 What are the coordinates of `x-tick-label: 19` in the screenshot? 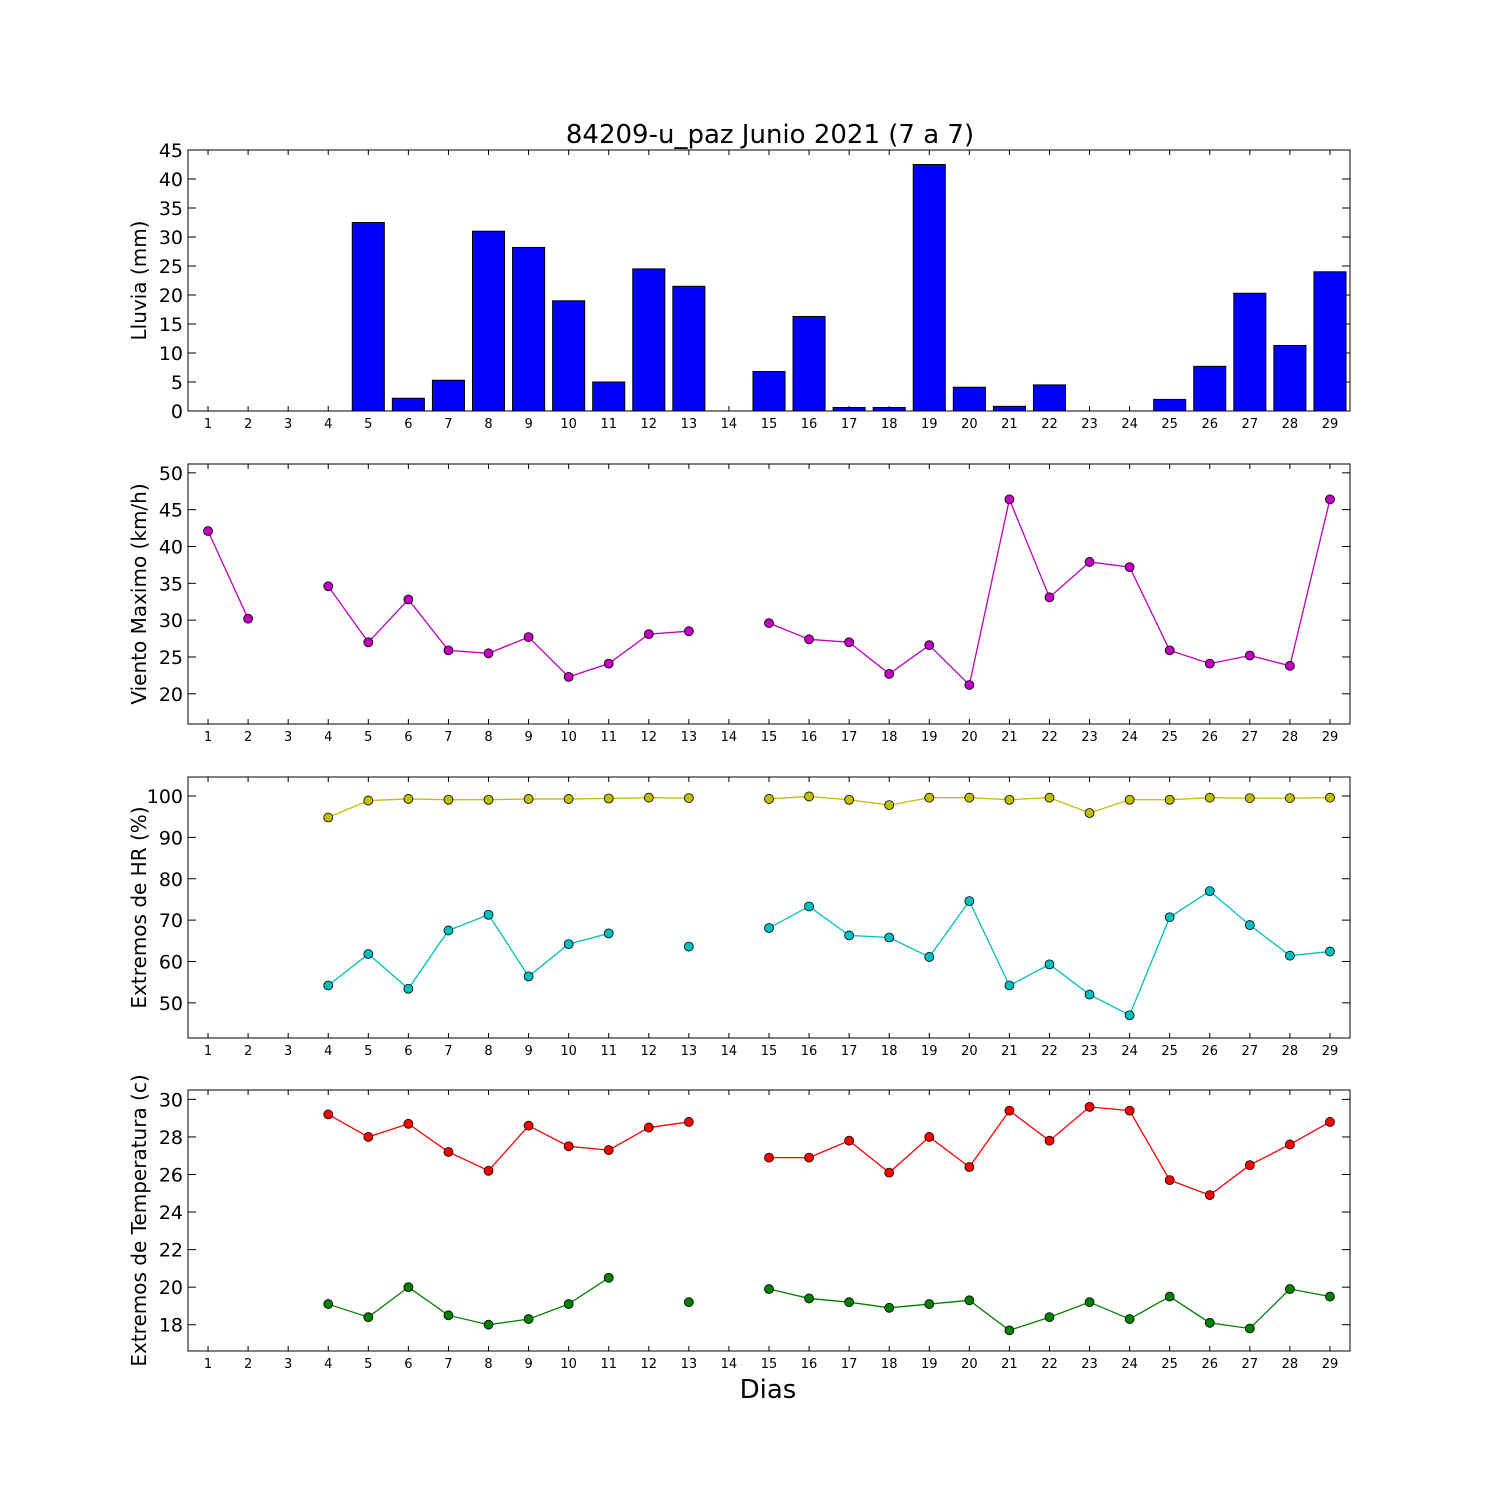 It's located at (929, 737).